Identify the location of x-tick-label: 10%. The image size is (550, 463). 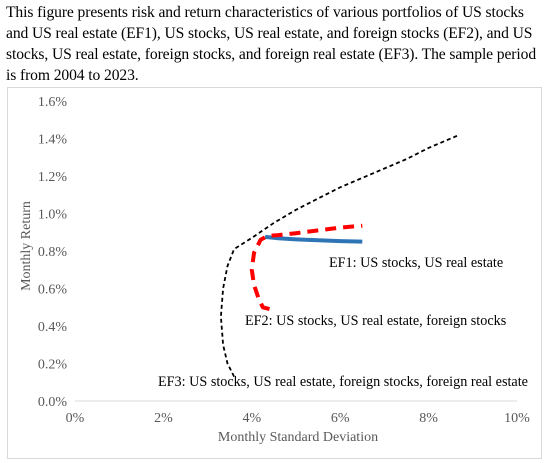
(517, 418).